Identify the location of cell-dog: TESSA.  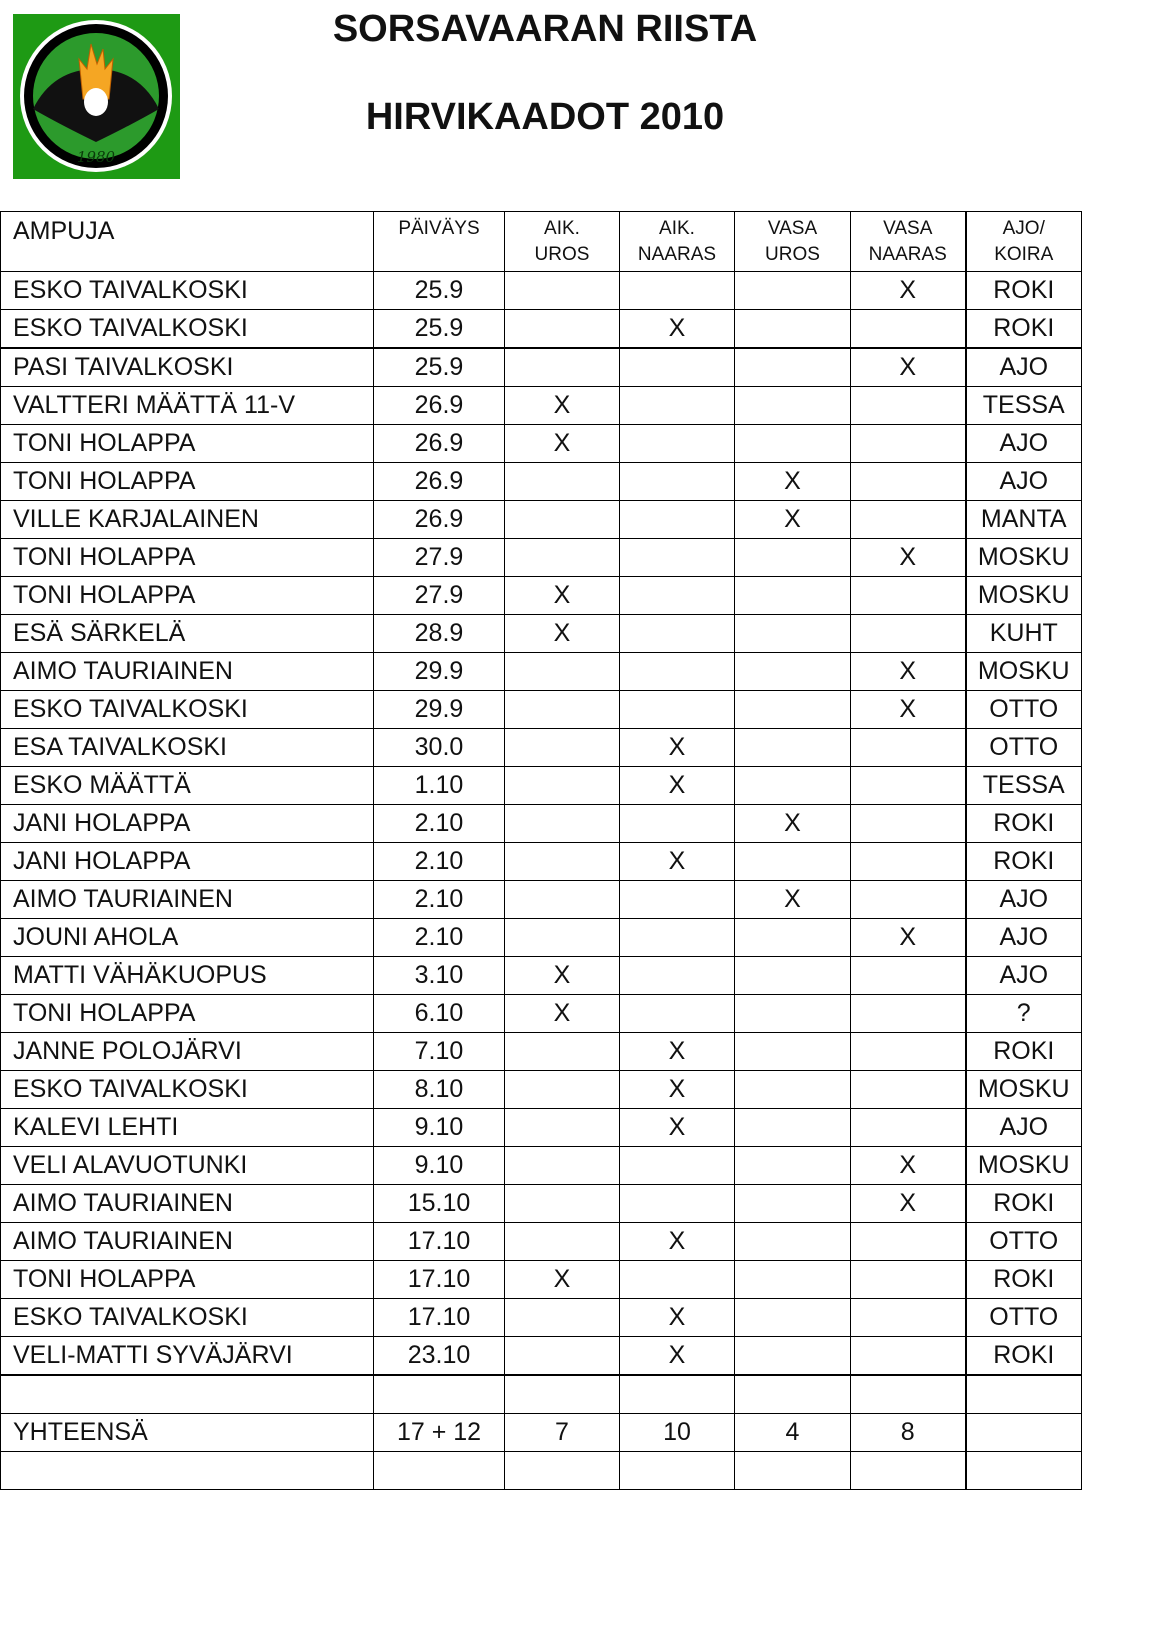
(1023, 785).